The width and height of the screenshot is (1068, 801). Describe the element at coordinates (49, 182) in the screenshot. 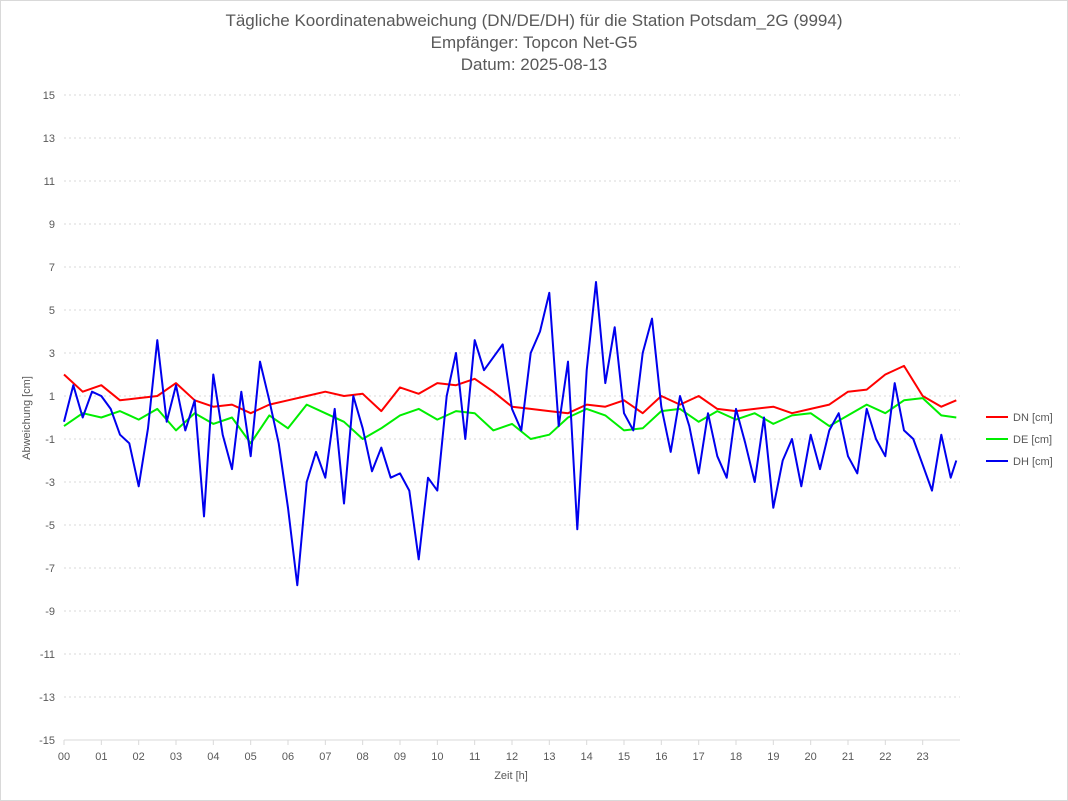

I see `y-tick-label: 11` at that location.